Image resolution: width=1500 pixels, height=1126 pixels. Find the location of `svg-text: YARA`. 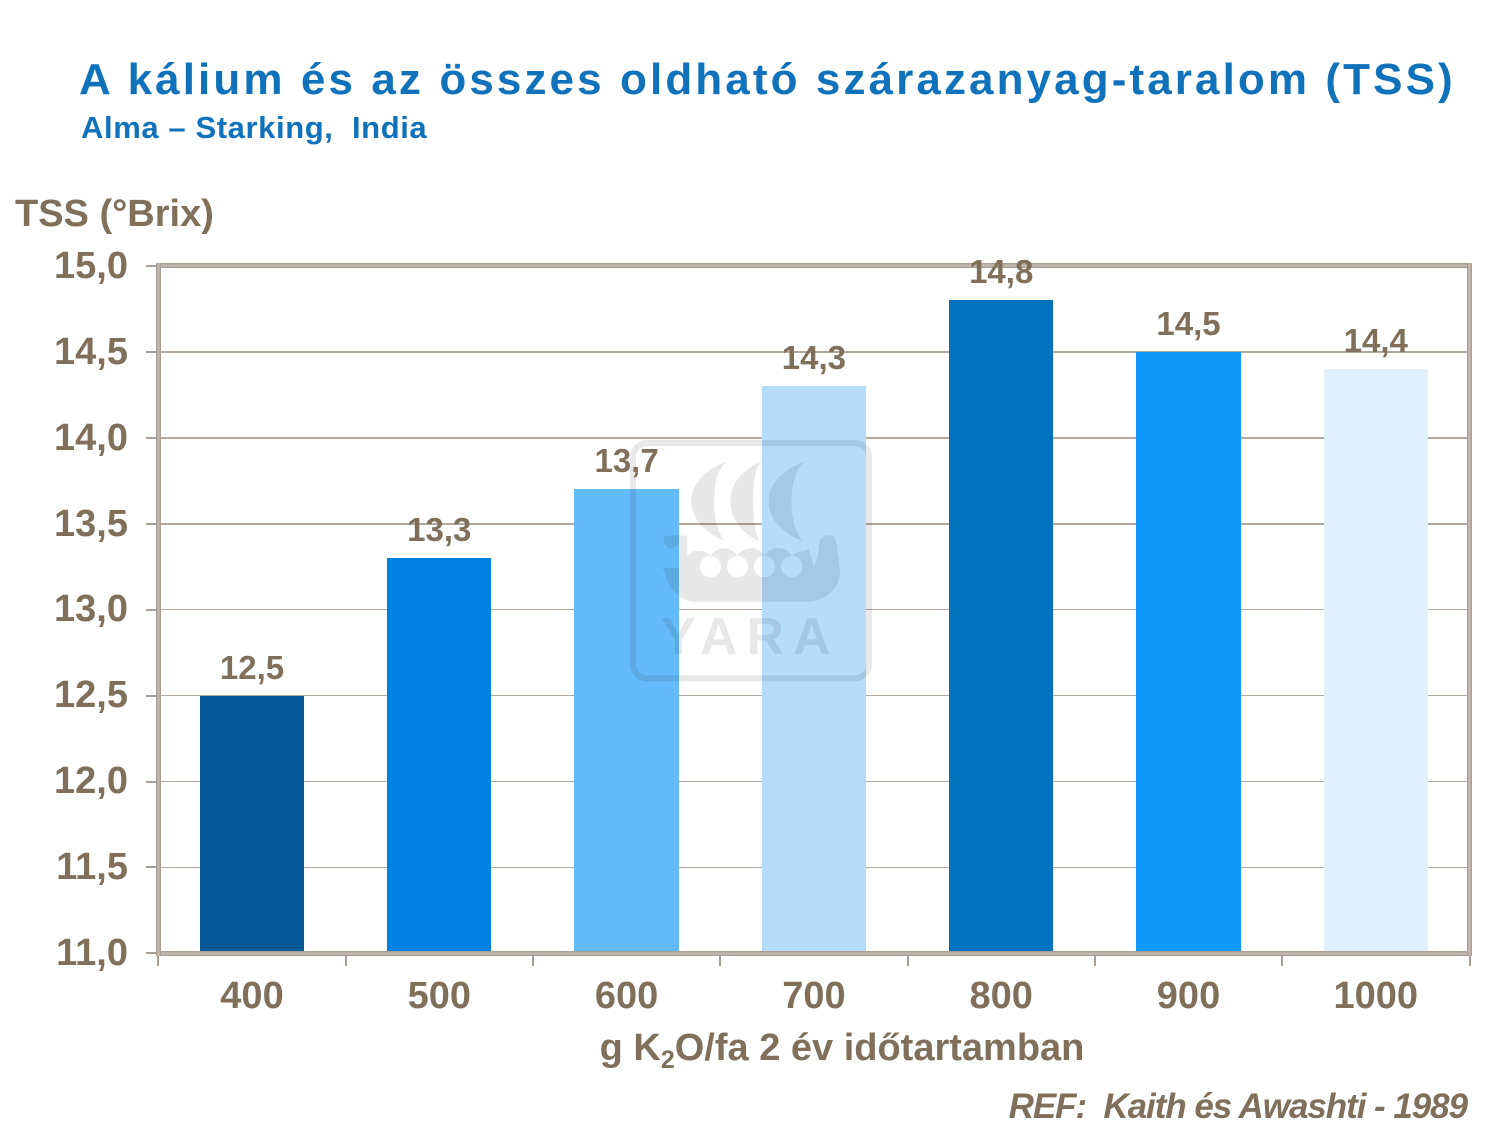

svg-text: YARA is located at coordinates (750, 637).